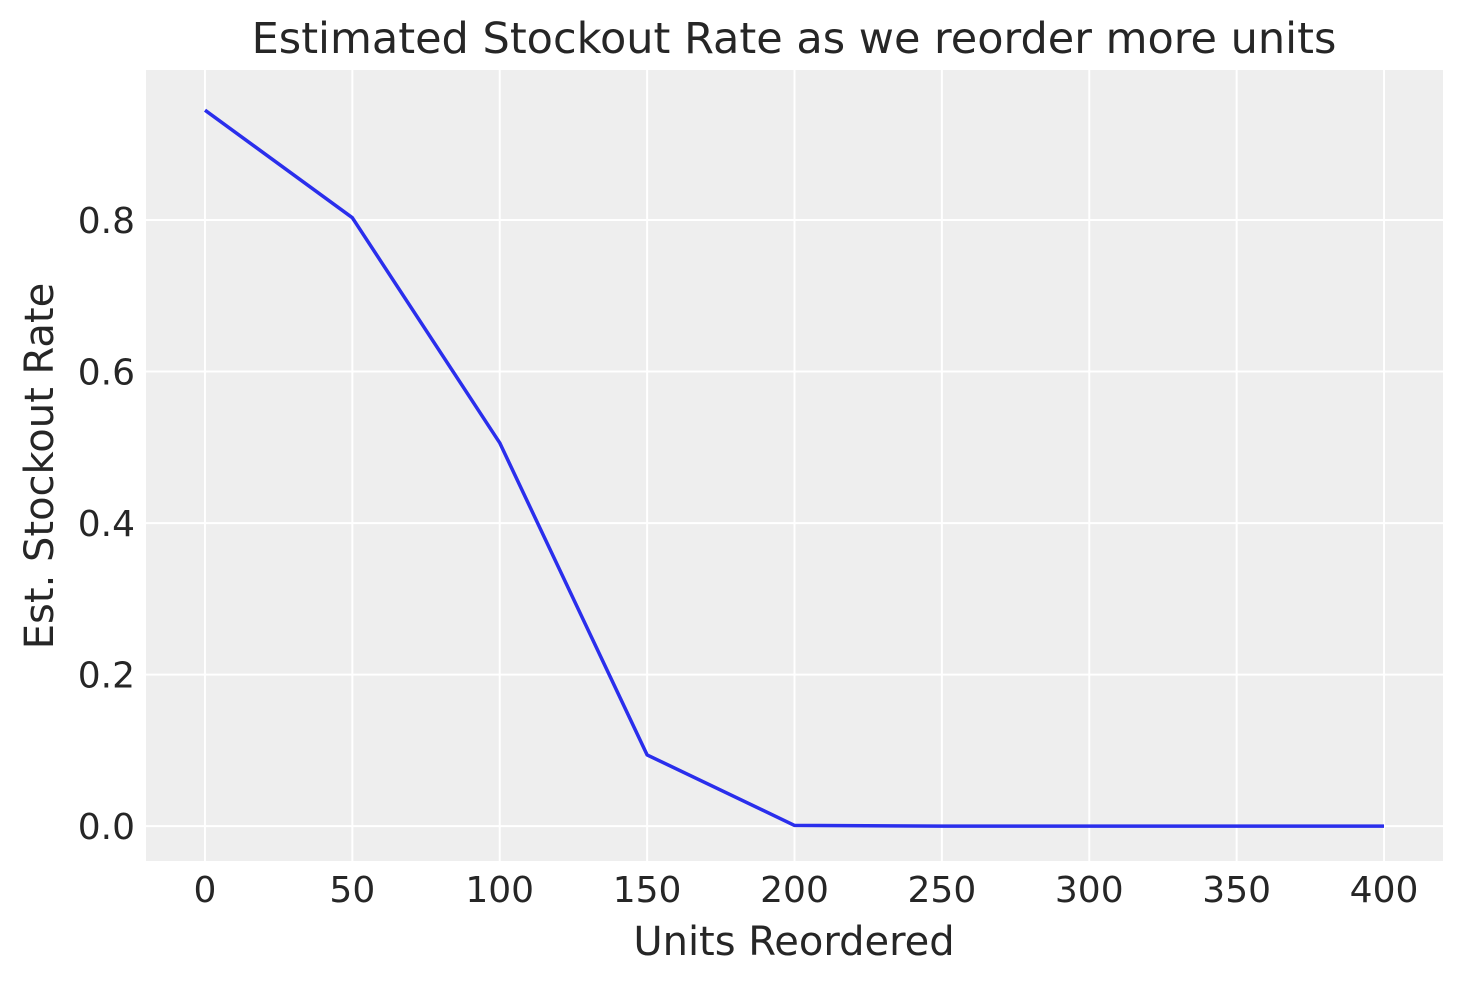  I want to click on x-tick-labels: 0 50 100 150 200 250 300 350 400, so click(806, 890).